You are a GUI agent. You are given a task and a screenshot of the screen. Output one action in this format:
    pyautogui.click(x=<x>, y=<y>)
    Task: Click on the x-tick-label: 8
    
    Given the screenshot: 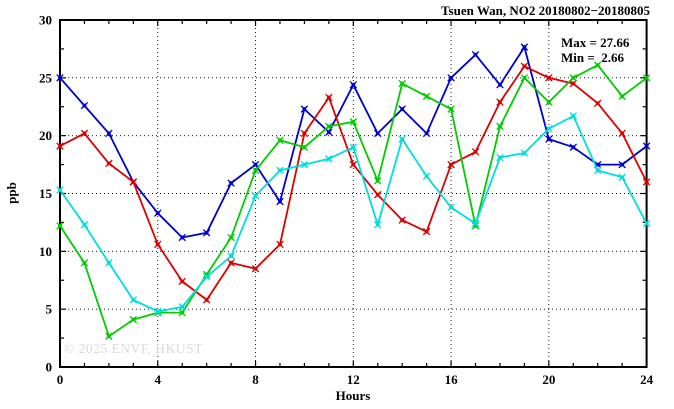 What is the action you would take?
    pyautogui.click(x=255, y=379)
    